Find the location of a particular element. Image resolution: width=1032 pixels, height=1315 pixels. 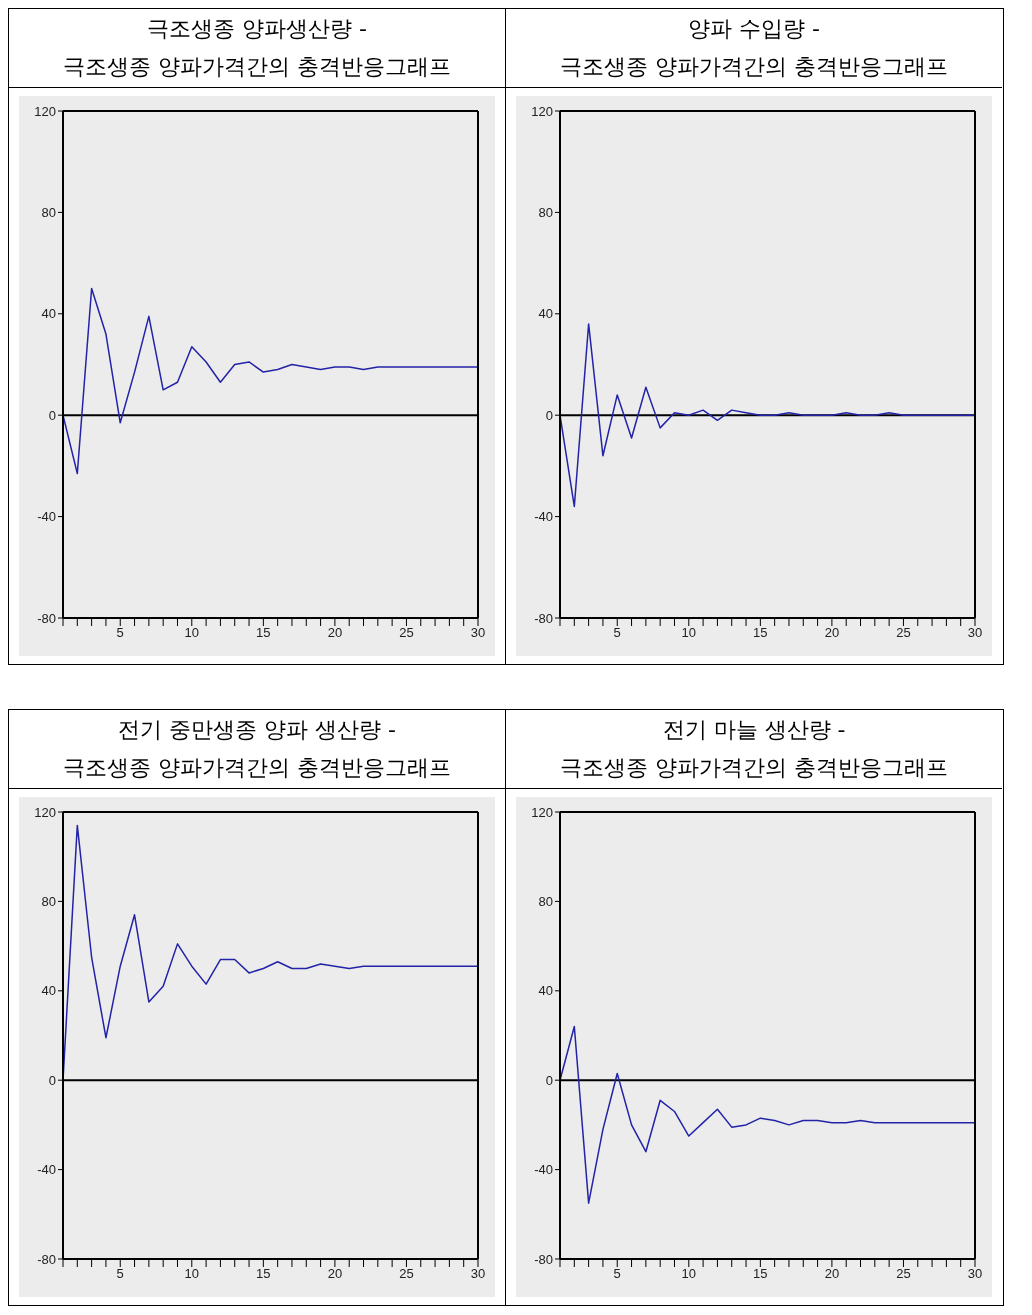

chart-title: 전기 중만생종 양파 생산량 - 극조생종 양파가격간의 충격반응그래프 is located at coordinates (257, 749).